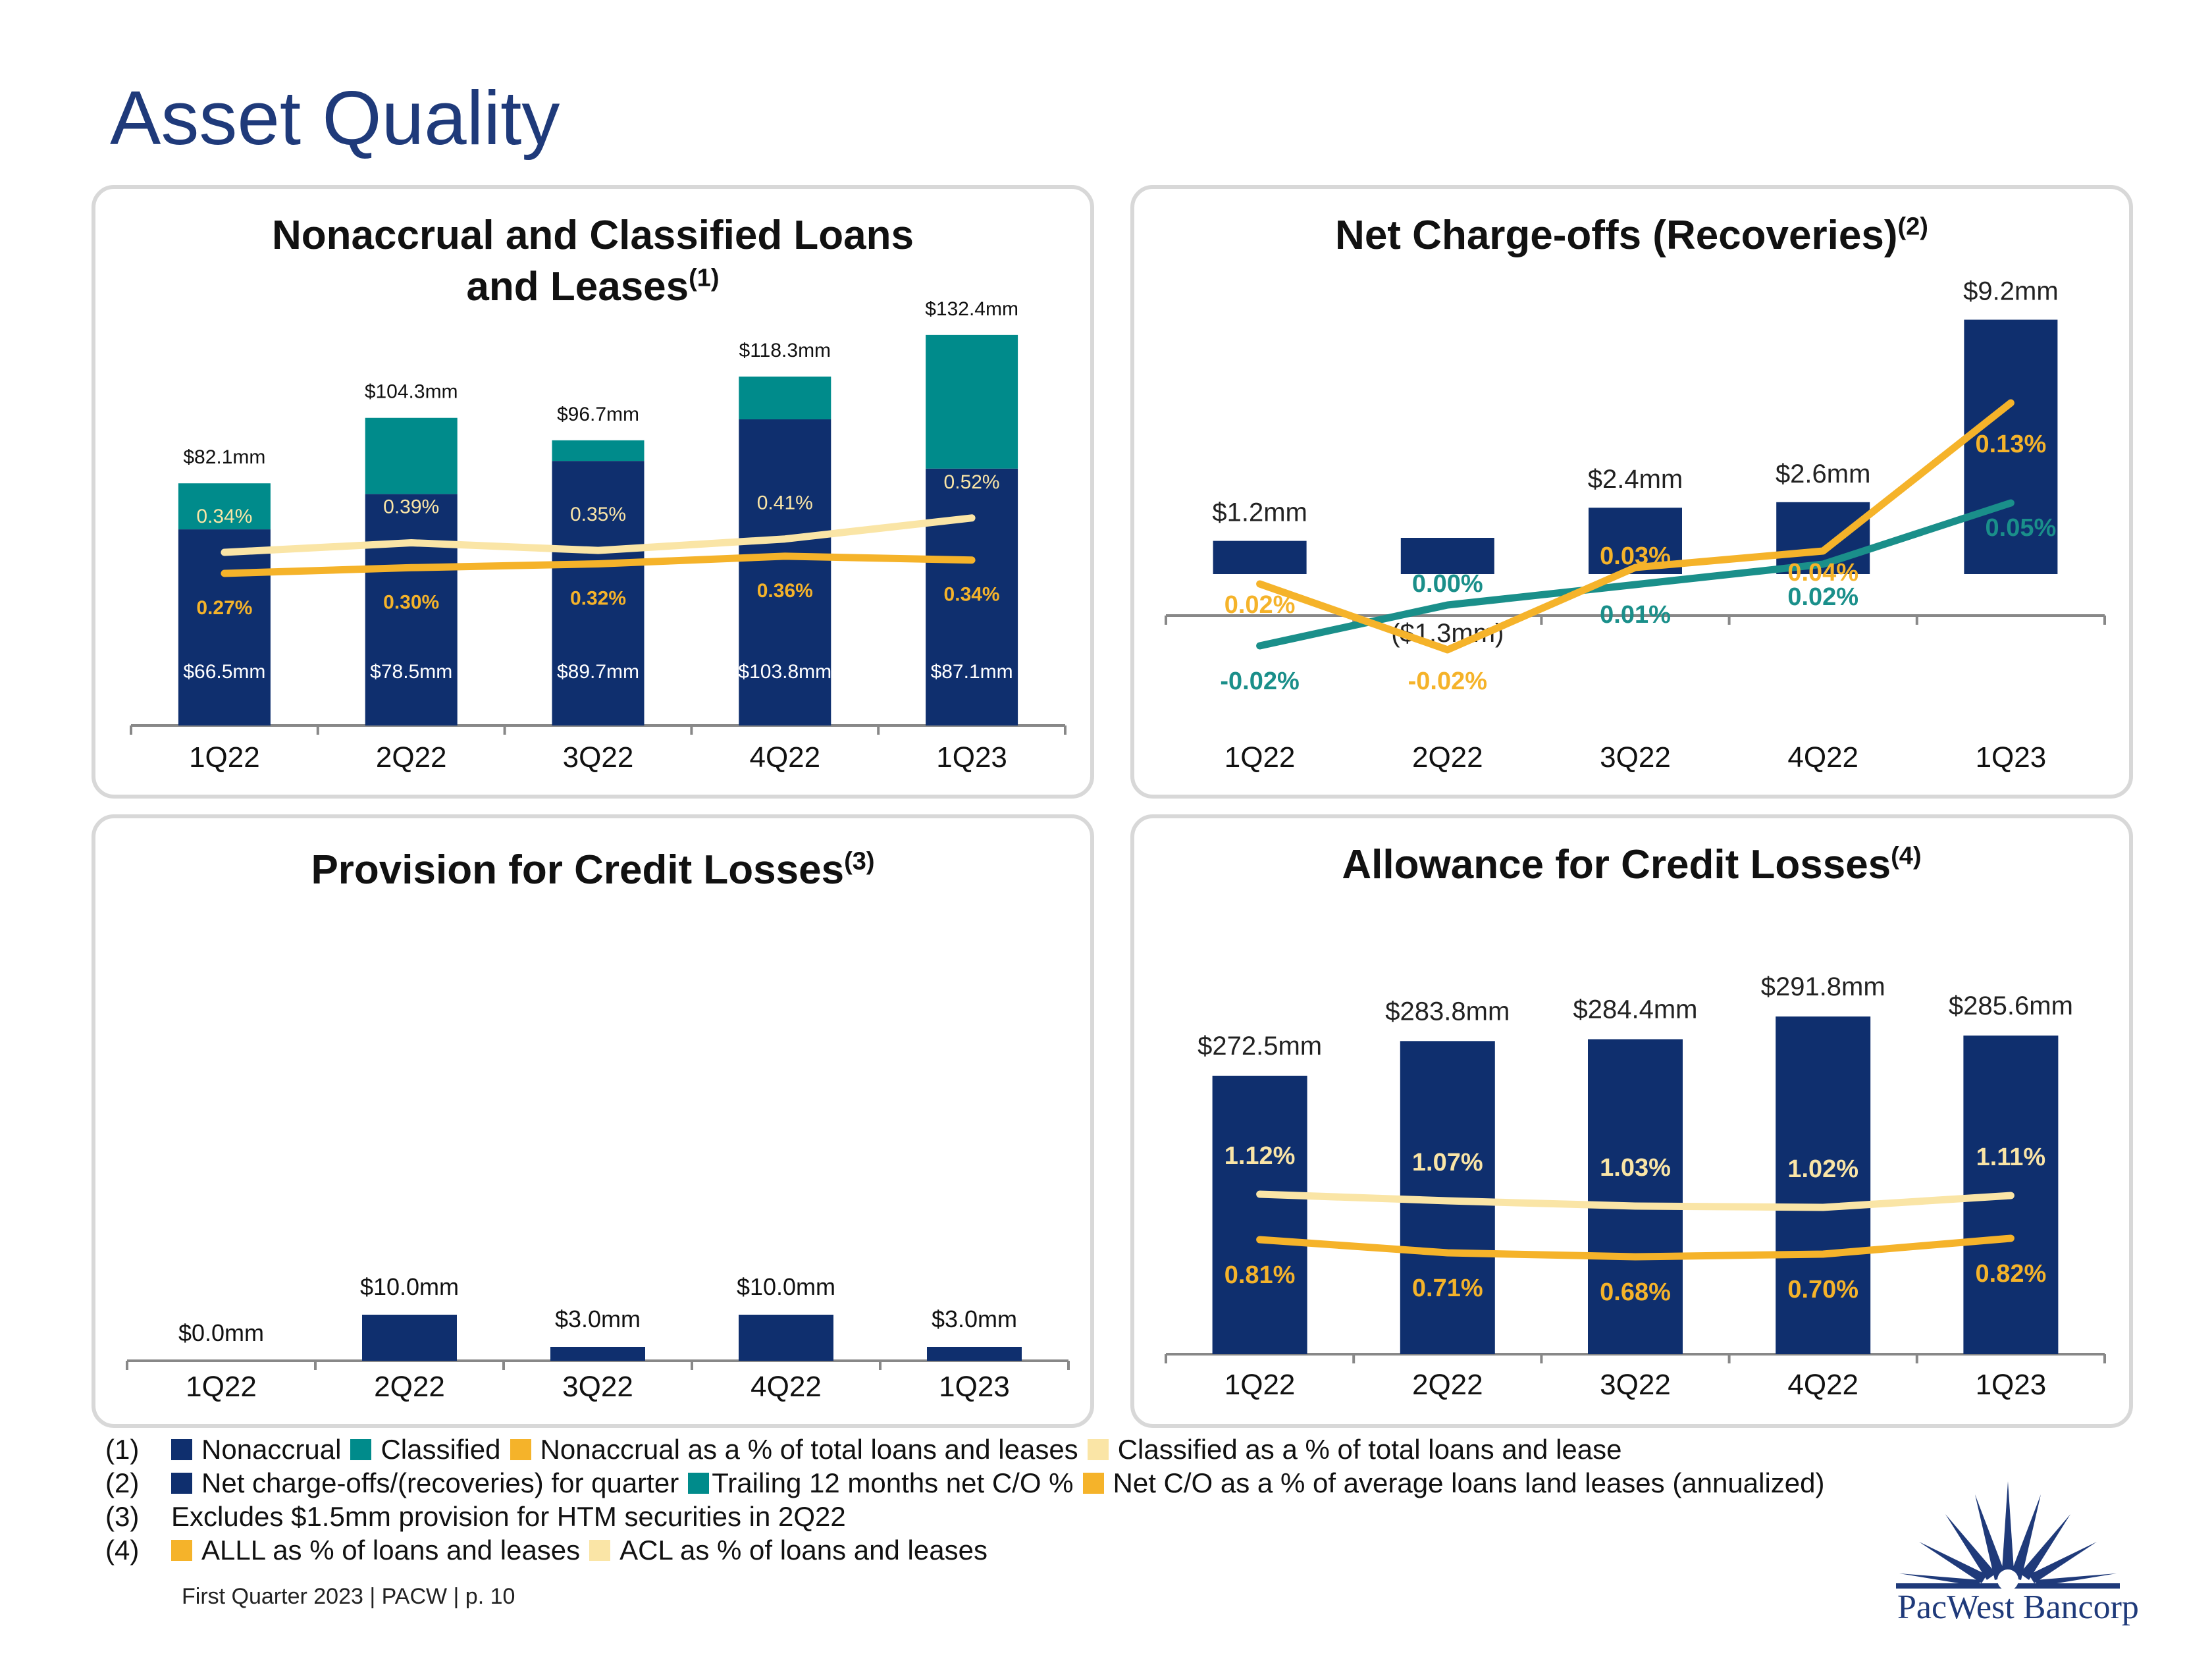  I want to click on page-title: Asset Quality, so click(335, 118).